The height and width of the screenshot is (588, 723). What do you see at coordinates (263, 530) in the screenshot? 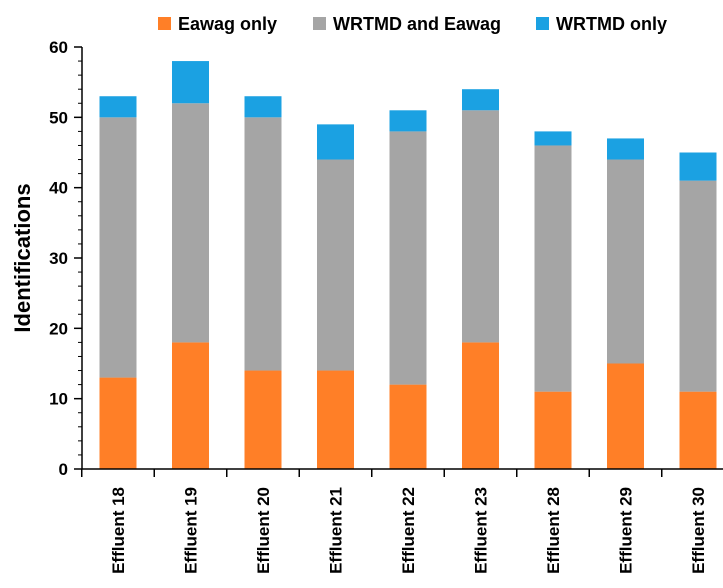
I see `x-tick-label: Effluent 20` at bounding box center [263, 530].